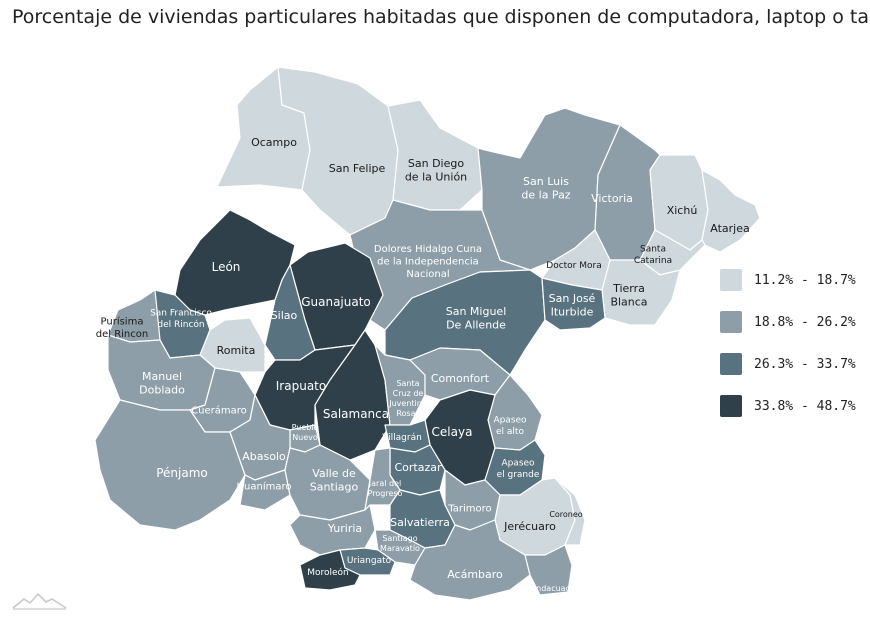  I want to click on municipality-label-guanajuato: Guanajuato, so click(336, 302).